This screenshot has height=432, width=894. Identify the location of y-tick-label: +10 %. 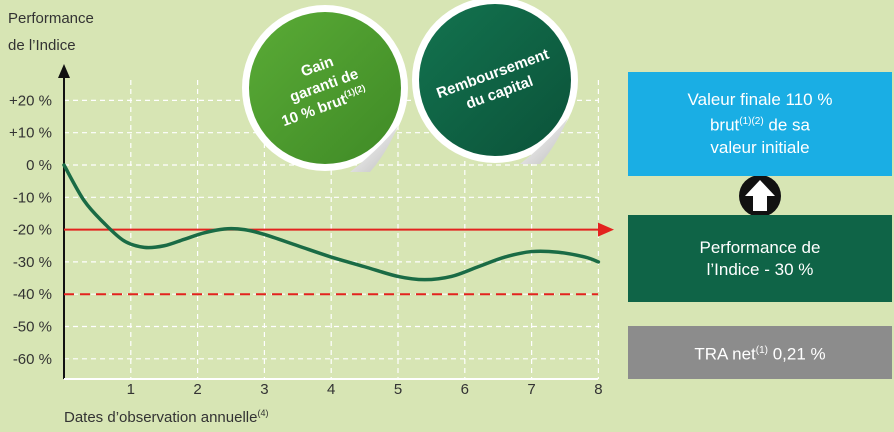
(30, 133).